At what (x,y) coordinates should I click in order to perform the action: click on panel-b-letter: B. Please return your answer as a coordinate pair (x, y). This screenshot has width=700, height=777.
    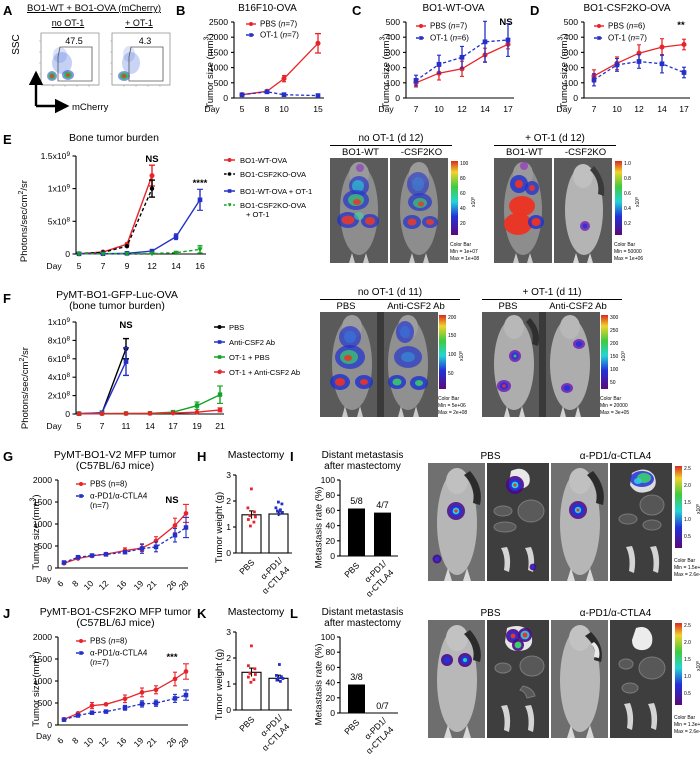
    Looking at the image, I should click on (181, 10).